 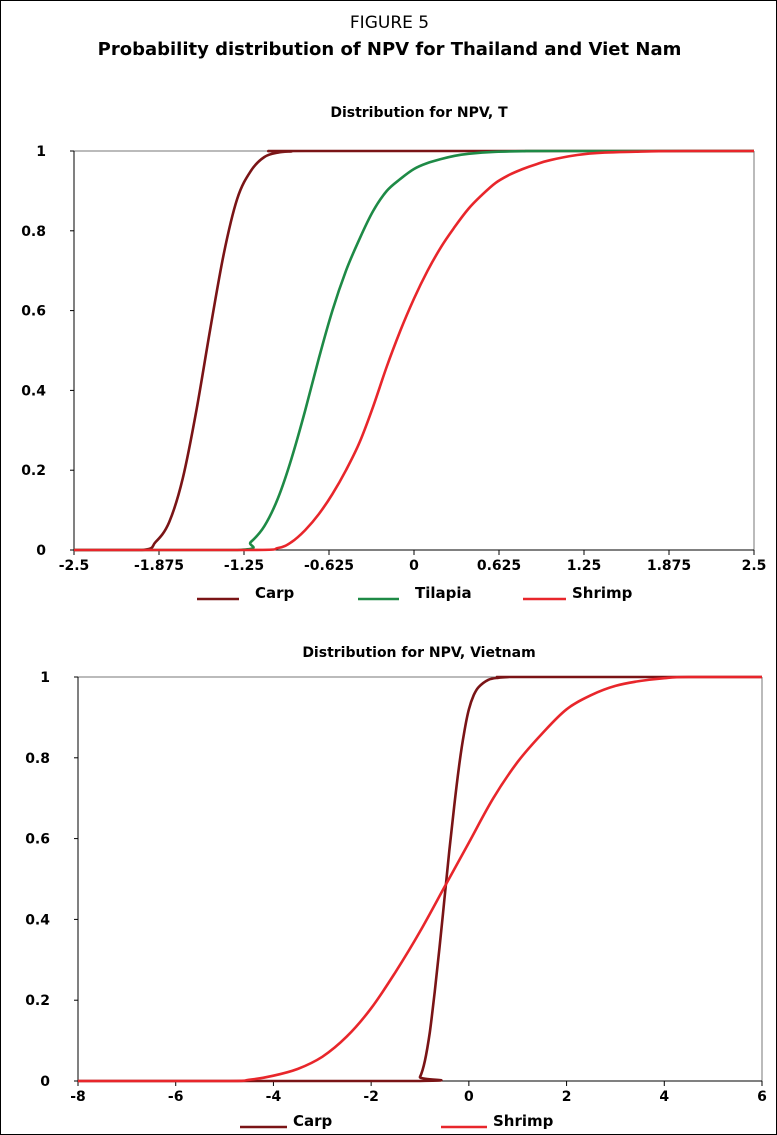 What do you see at coordinates (418, 653) in the screenshot?
I see `chart-title: Distribution for NPV, Vietnam` at bounding box center [418, 653].